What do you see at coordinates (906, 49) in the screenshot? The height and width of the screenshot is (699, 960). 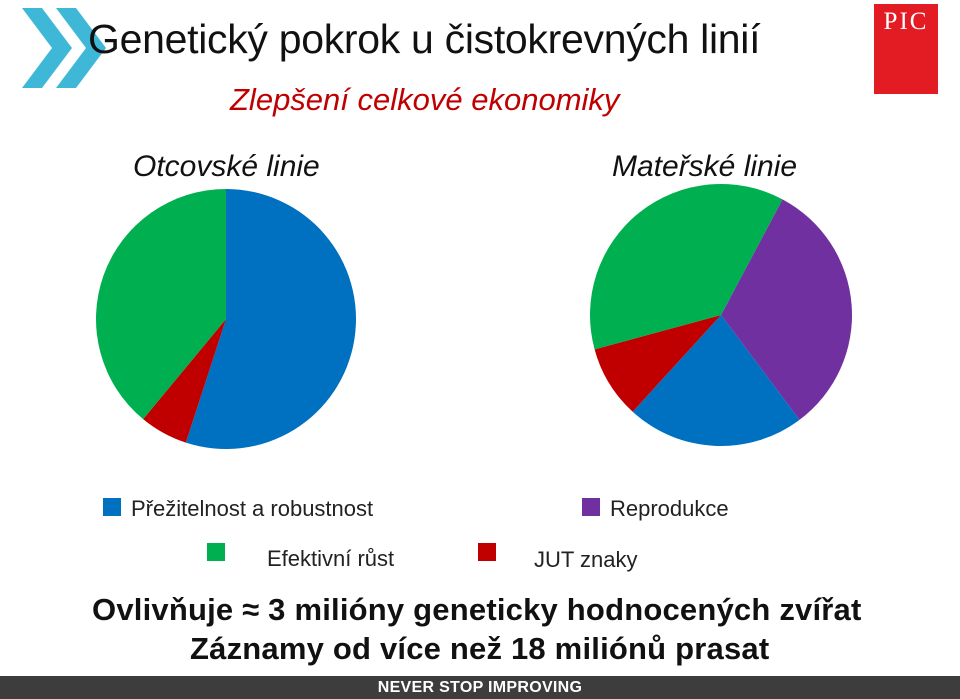 I see `pic-logo: PIC` at bounding box center [906, 49].